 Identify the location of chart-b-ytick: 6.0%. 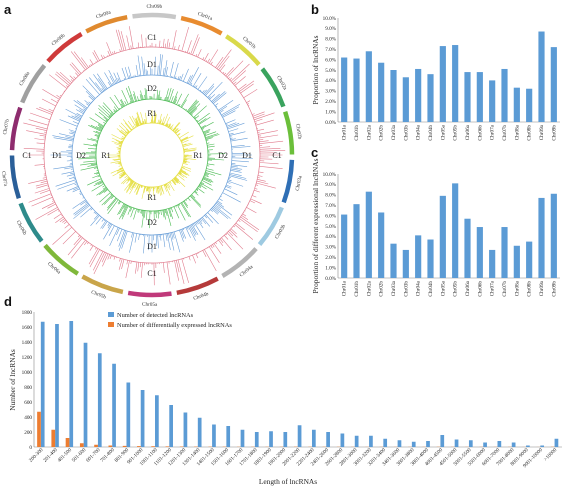
(330, 60).